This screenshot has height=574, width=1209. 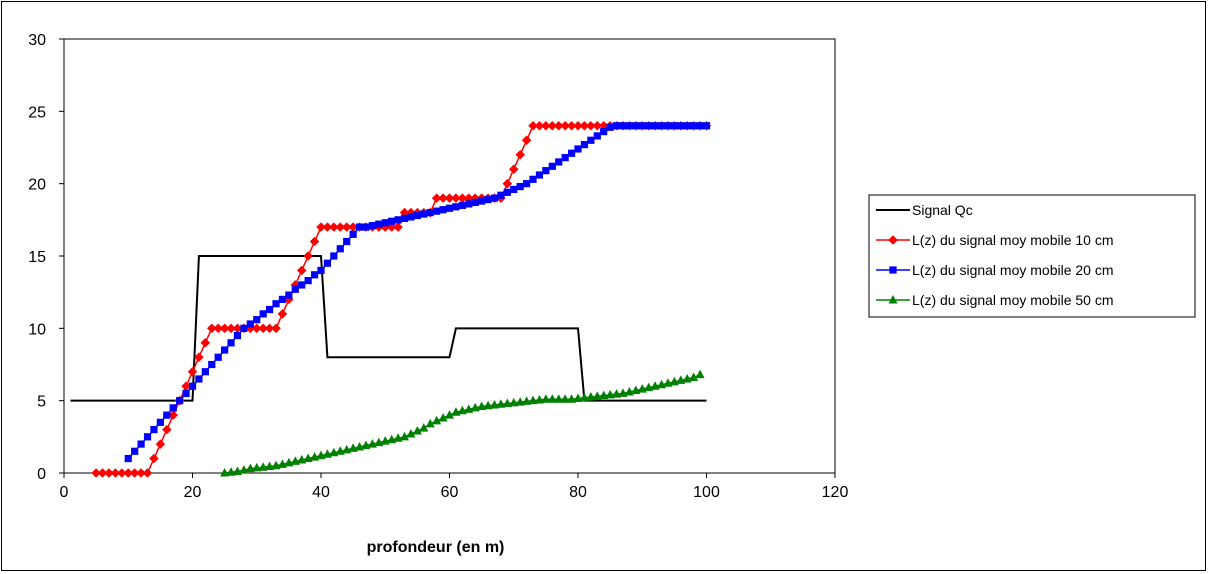 What do you see at coordinates (995, 300) in the screenshot?
I see `legend-item: L(z) du signal moy mobile 50 cm` at bounding box center [995, 300].